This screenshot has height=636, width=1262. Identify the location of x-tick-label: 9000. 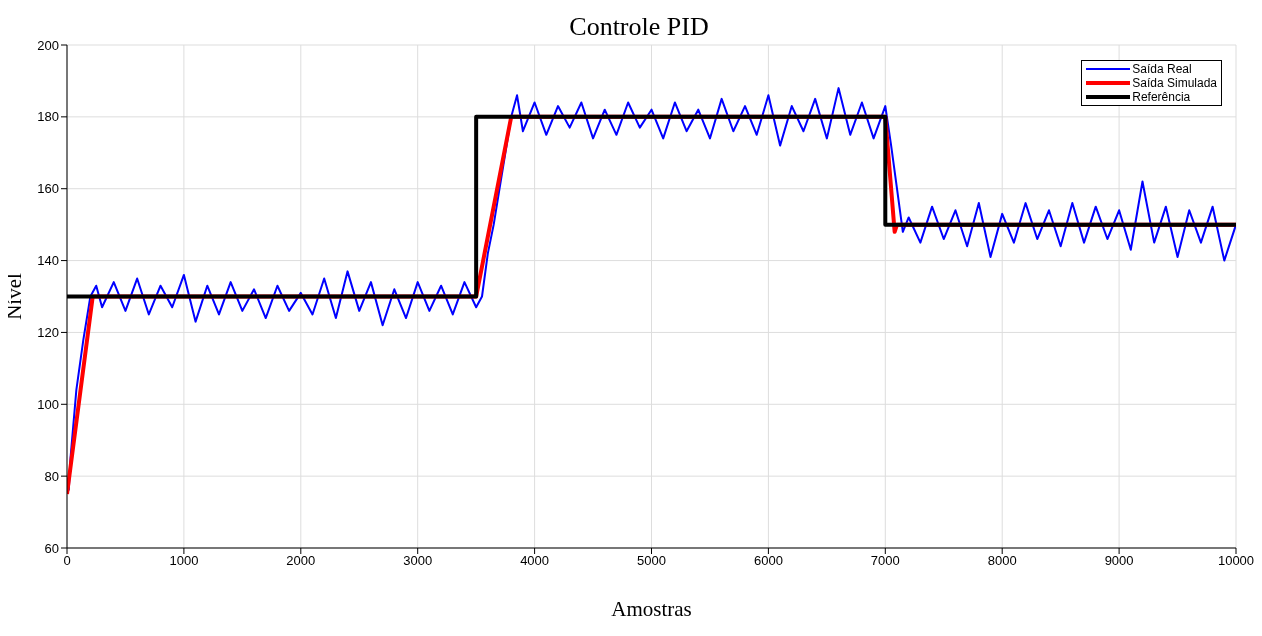
(1119, 561).